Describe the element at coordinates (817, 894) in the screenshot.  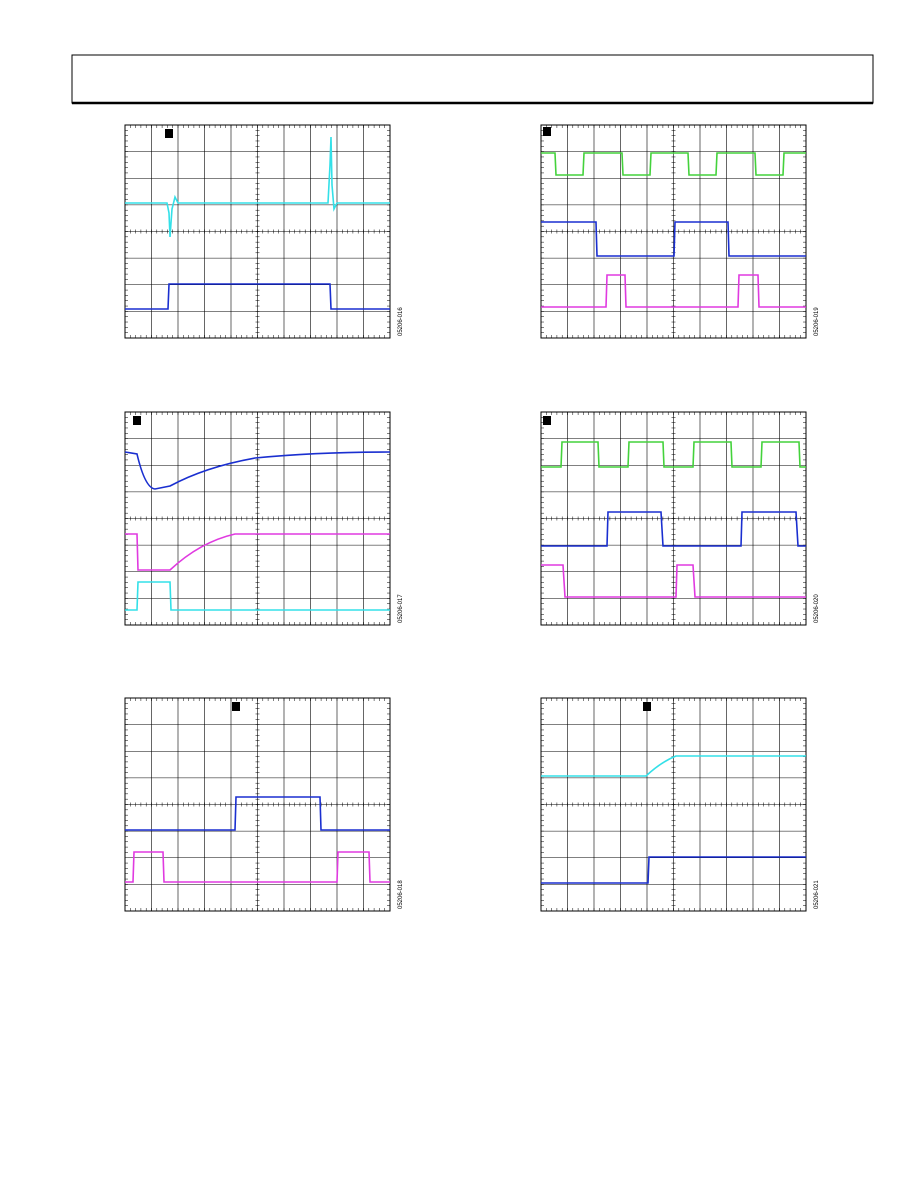
I see `figure-id: 05206-021` at that location.